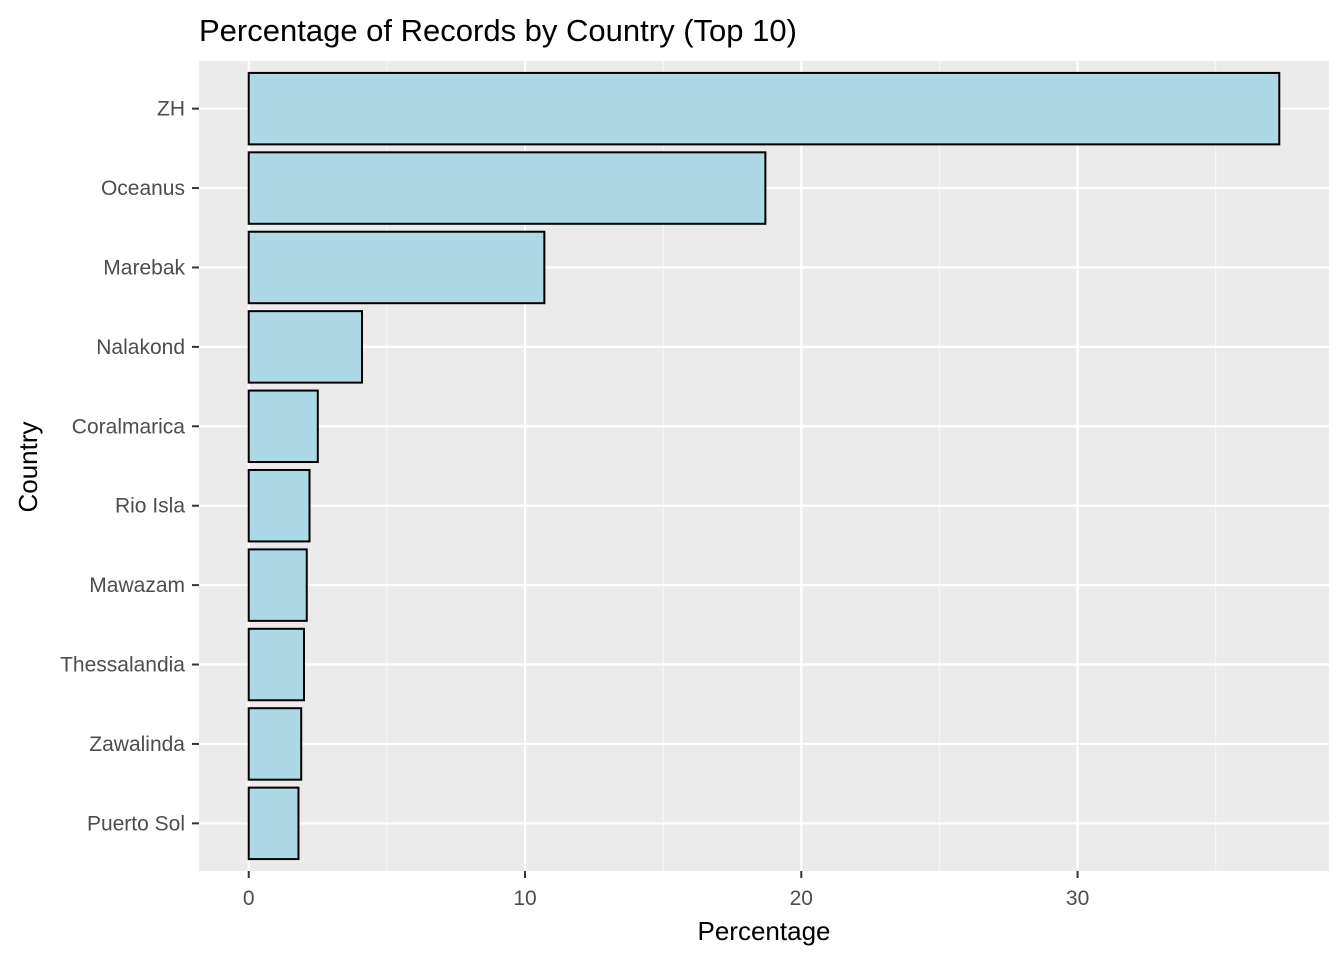  I want to click on y-tick-label: Marebak, so click(144, 267).